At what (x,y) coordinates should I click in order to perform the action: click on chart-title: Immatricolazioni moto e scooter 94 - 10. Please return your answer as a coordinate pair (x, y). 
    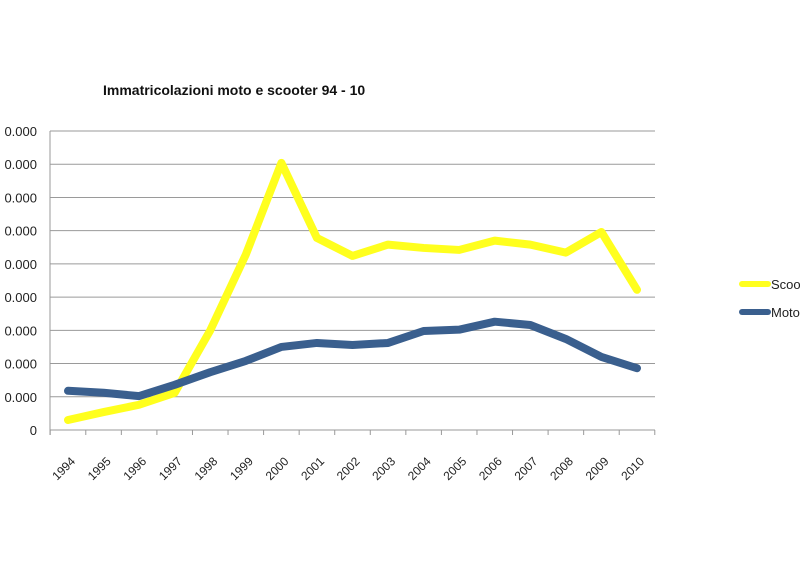
    Looking at the image, I should click on (234, 90).